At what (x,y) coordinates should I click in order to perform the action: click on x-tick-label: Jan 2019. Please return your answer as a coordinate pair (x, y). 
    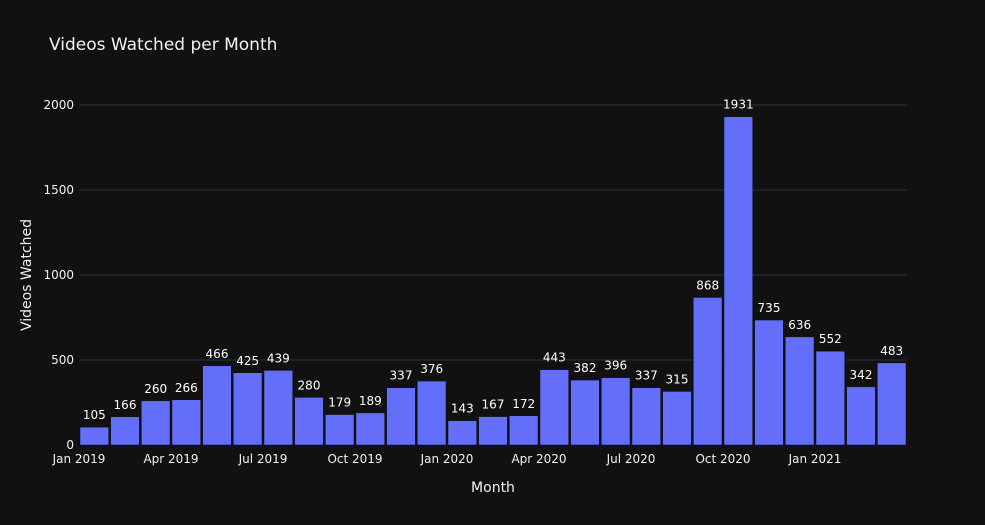
    Looking at the image, I should click on (79, 459).